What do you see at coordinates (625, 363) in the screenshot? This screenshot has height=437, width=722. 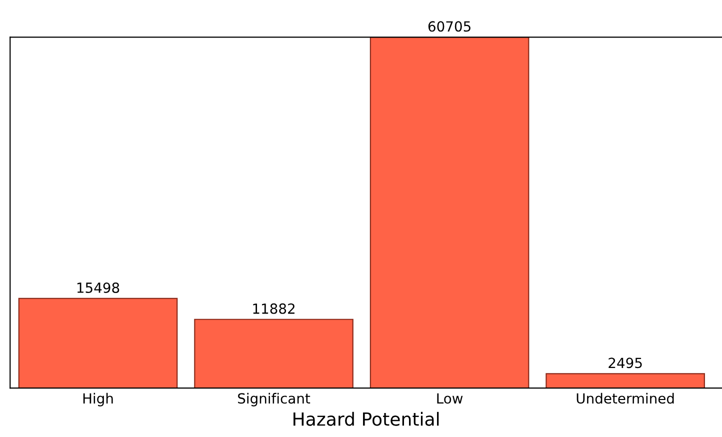 I see `data-label: 2495` at bounding box center [625, 363].